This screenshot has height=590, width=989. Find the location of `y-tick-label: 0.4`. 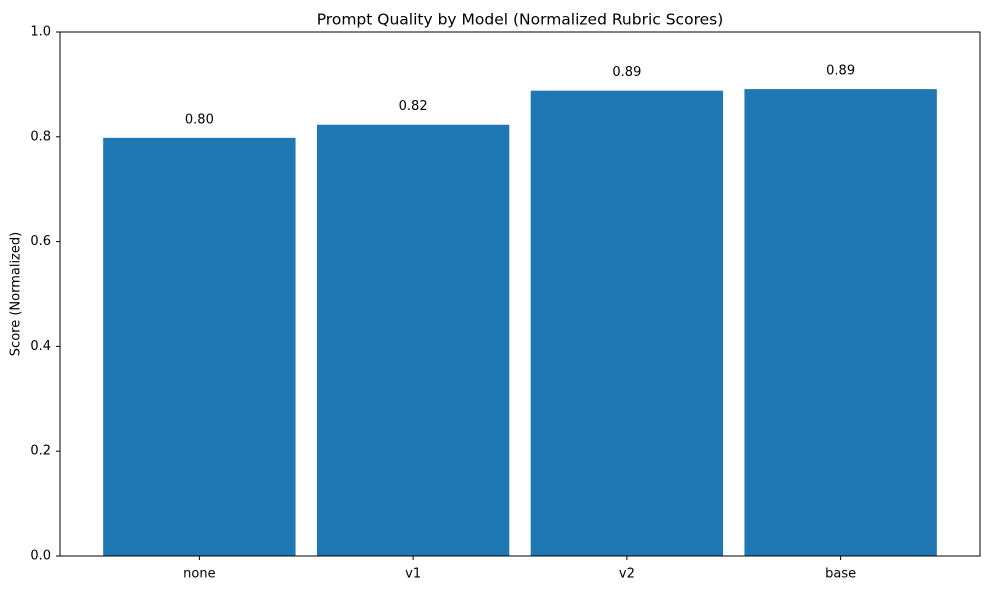

y-tick-label: 0.4 is located at coordinates (40, 346).